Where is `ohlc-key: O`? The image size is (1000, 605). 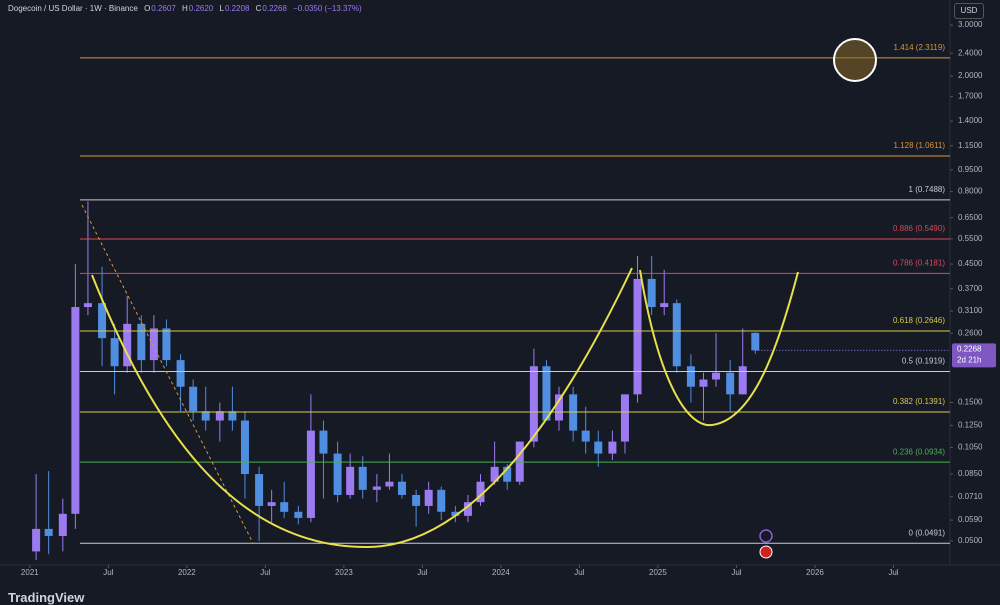
ohlc-key: O is located at coordinates (147, 8).